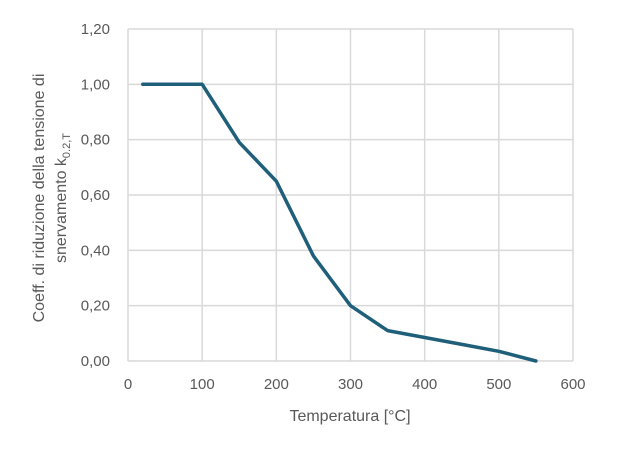  What do you see at coordinates (95, 84) in the screenshot?
I see `y-tick-label: 1,00` at bounding box center [95, 84].